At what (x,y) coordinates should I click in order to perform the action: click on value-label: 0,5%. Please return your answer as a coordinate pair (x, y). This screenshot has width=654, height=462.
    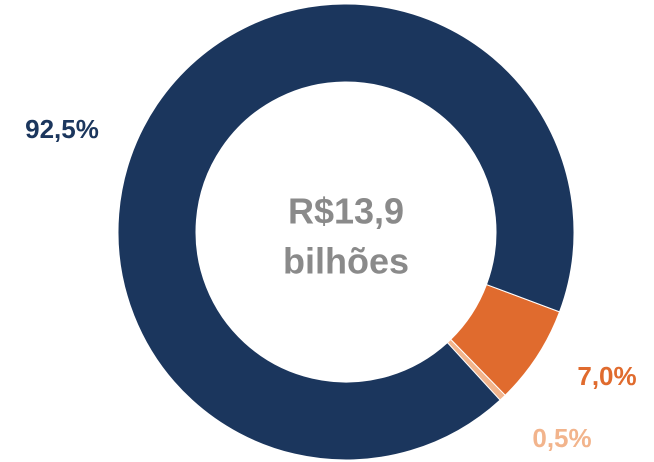
    Looking at the image, I should click on (561, 438).